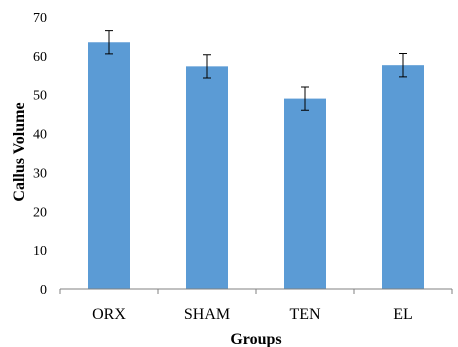 The width and height of the screenshot is (458, 347). Describe the element at coordinates (40, 96) in the screenshot. I see `y-tick-label: 50` at that location.